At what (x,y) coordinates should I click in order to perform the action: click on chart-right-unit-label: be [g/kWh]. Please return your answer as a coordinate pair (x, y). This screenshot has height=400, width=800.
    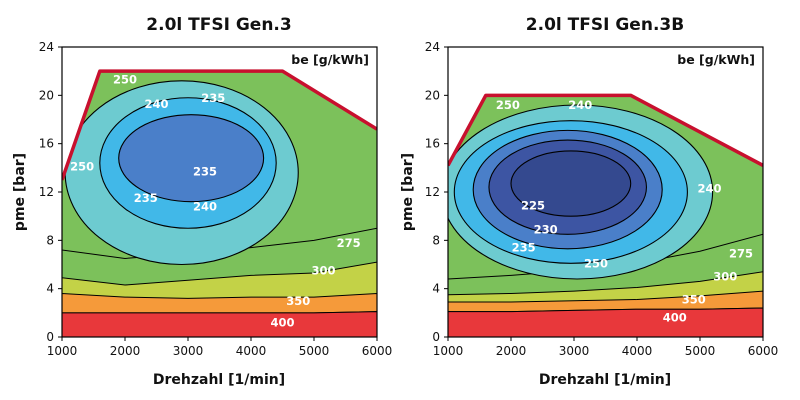
    Looking at the image, I should click on (716, 59).